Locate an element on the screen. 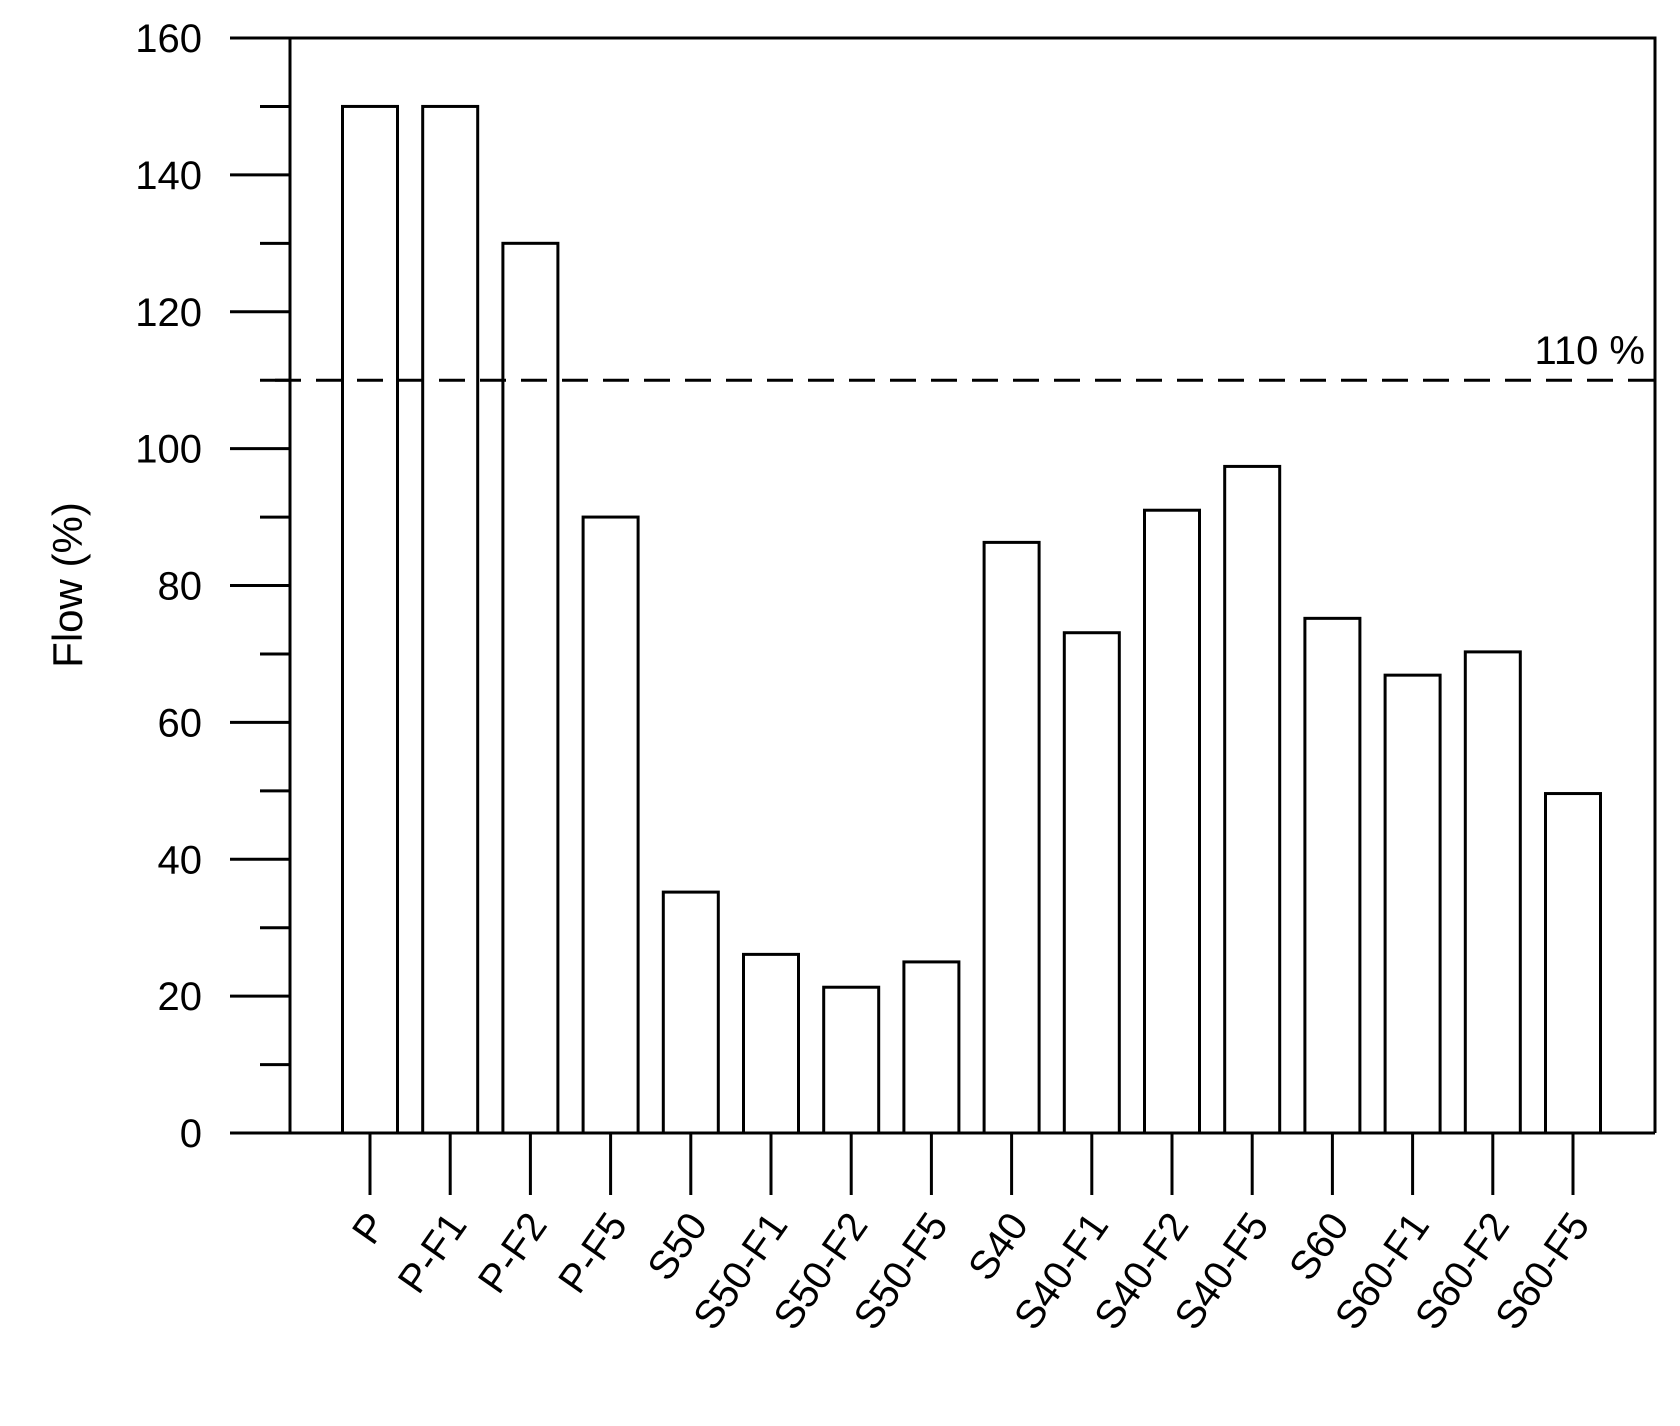  x-tick-label: S40 is located at coordinates (998, 1247).